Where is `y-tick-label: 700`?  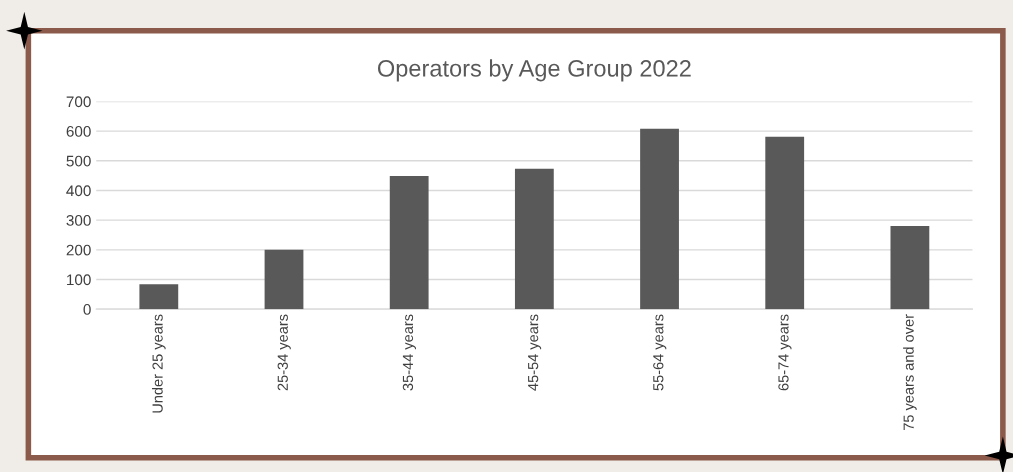 y-tick-label: 700 is located at coordinates (78, 102).